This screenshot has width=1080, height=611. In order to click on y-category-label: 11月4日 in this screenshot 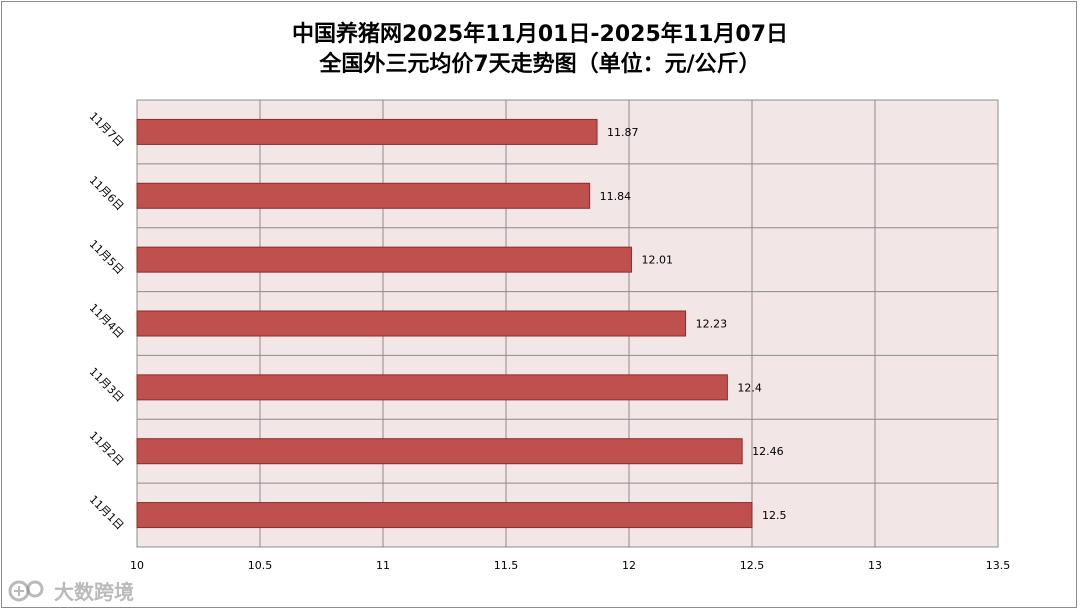, I will do `click(107, 321)`.